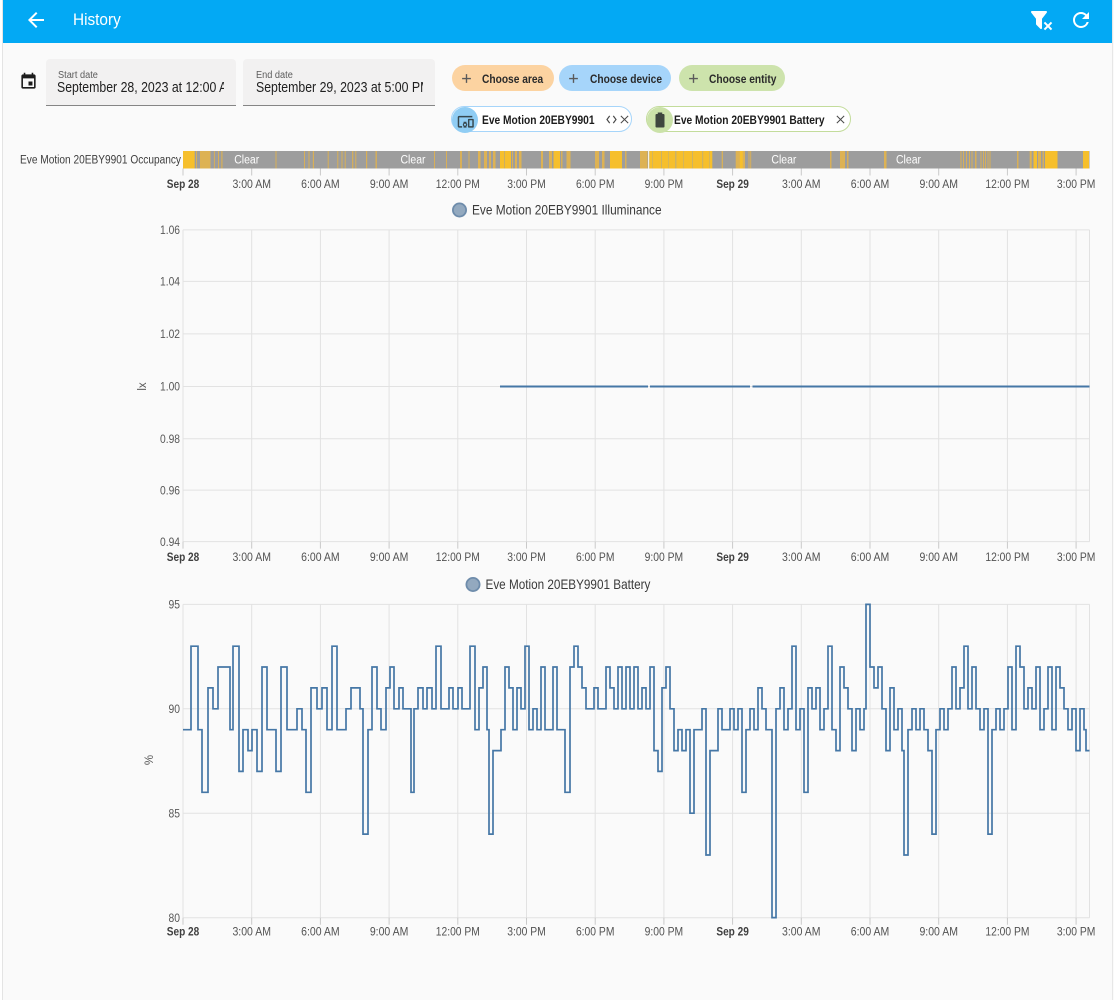 The image size is (1114, 1000). Describe the element at coordinates (170, 542) in the screenshot. I see `svg-text: 0.94` at that location.